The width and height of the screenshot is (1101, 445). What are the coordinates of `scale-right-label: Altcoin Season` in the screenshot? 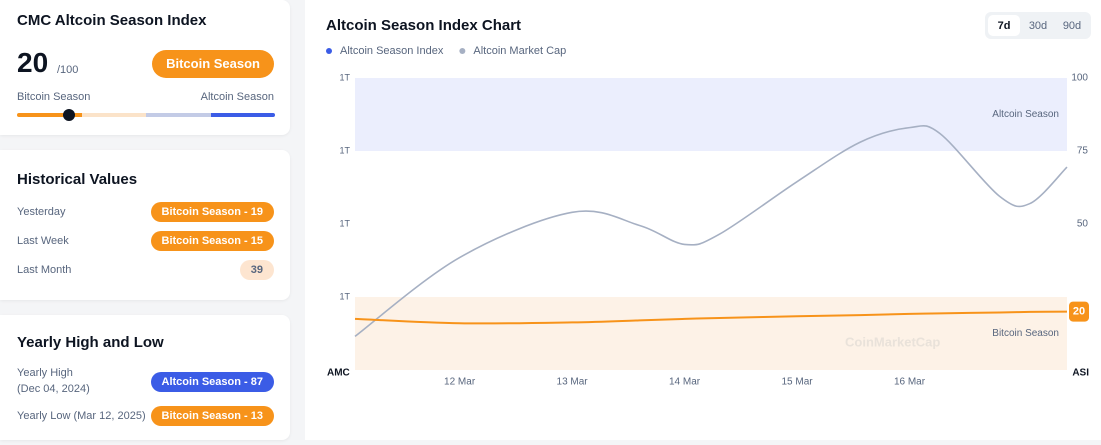 It's located at (237, 97).